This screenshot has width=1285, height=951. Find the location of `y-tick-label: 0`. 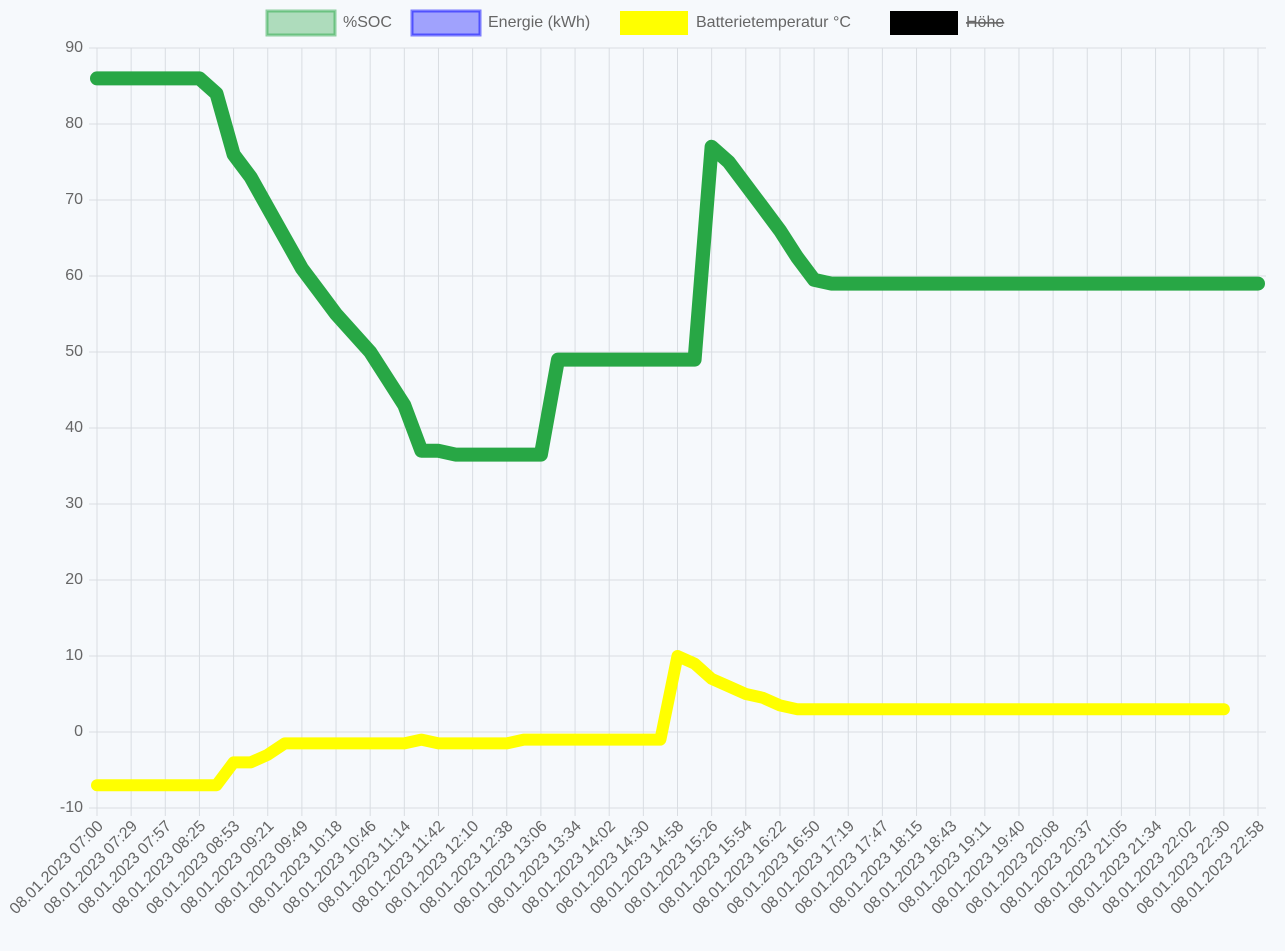

y-tick-label: 0 is located at coordinates (78, 731).